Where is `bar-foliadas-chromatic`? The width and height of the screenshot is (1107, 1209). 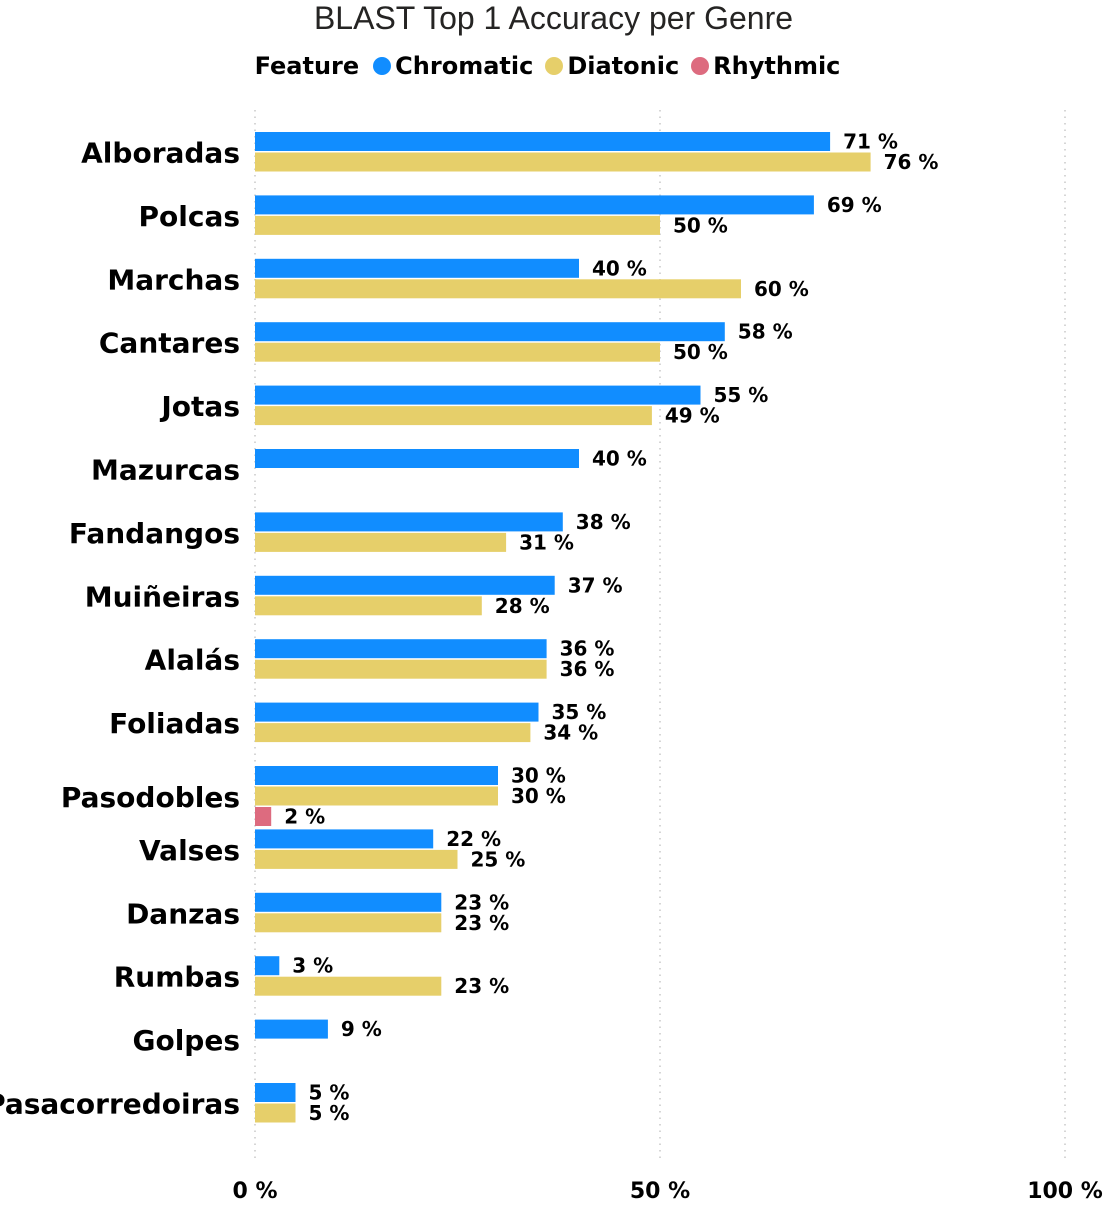 bar-foliadas-chromatic is located at coordinates (397, 712).